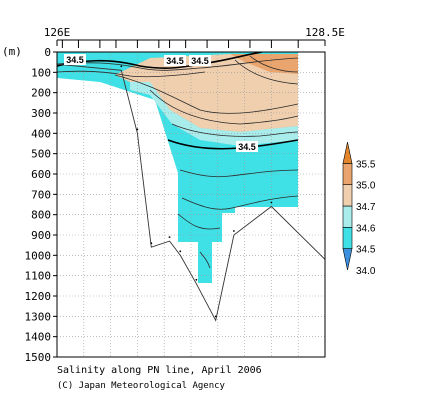 This screenshot has height=405, width=430. Describe the element at coordinates (366, 164) in the screenshot. I see `colorbar-label: 35.5` at that location.